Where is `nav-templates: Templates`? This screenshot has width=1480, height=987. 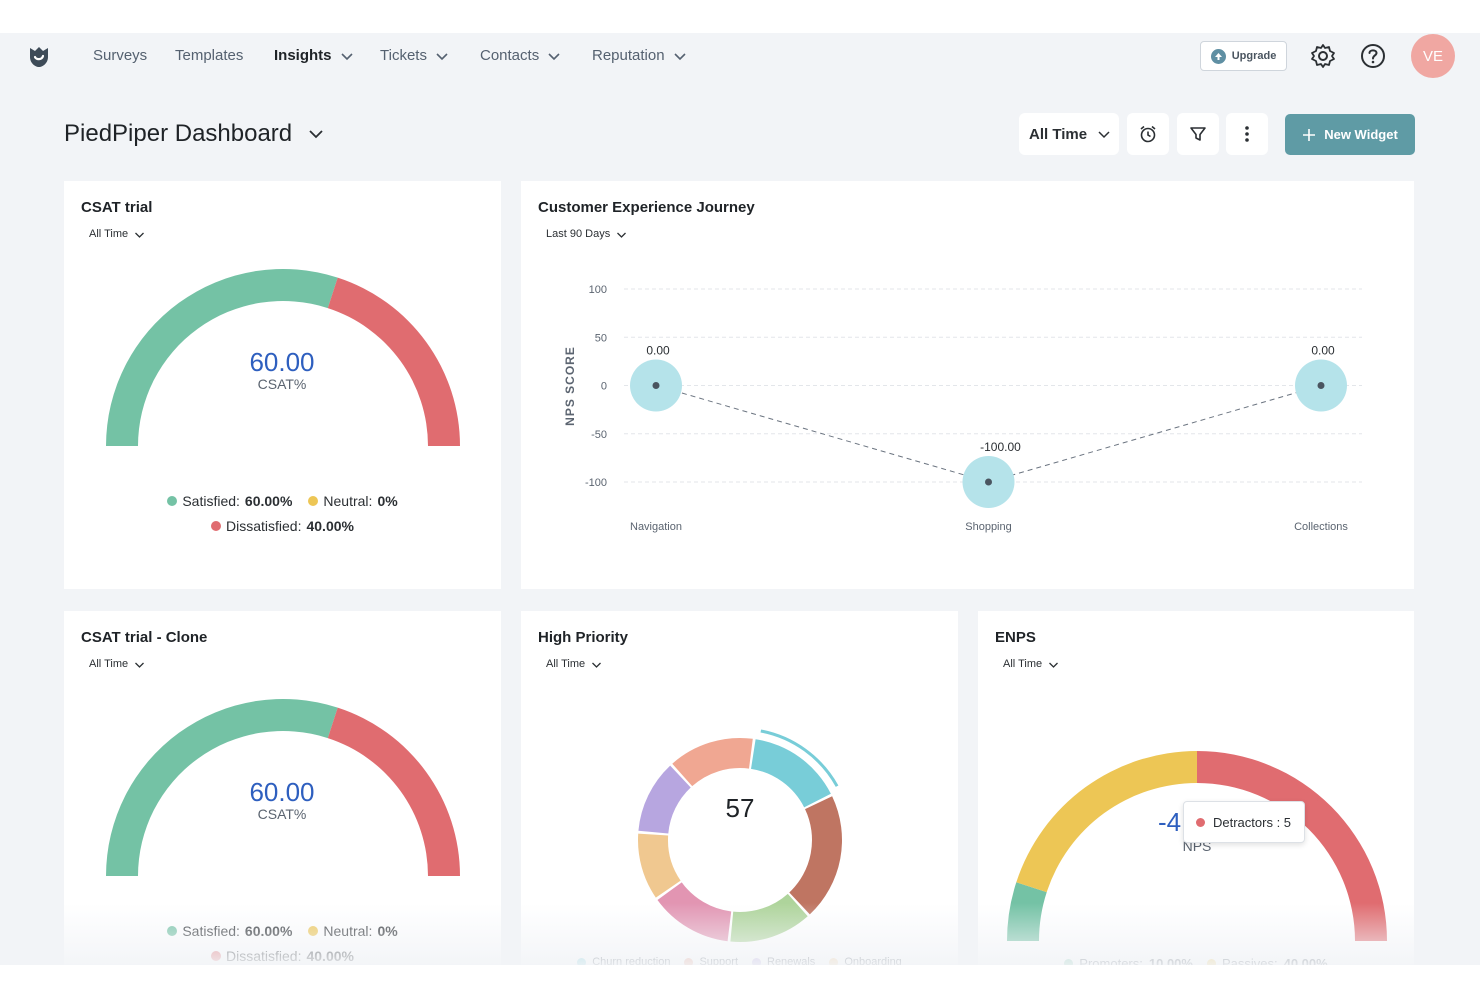
nav-templates: Templates is located at coordinates (209, 55).